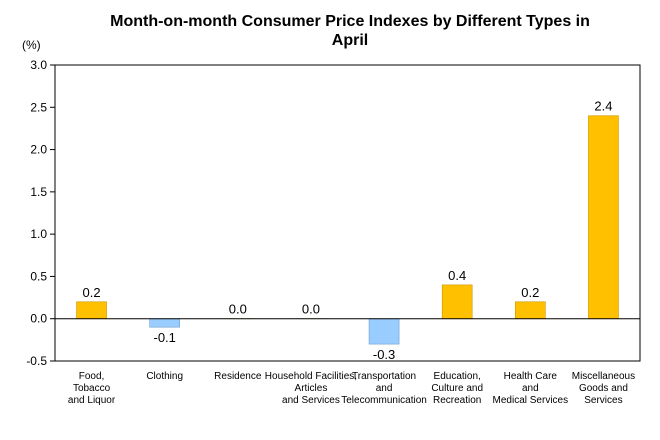 The width and height of the screenshot is (660, 440). Describe the element at coordinates (384, 354) in the screenshot. I see `data-label: -0.3` at that location.